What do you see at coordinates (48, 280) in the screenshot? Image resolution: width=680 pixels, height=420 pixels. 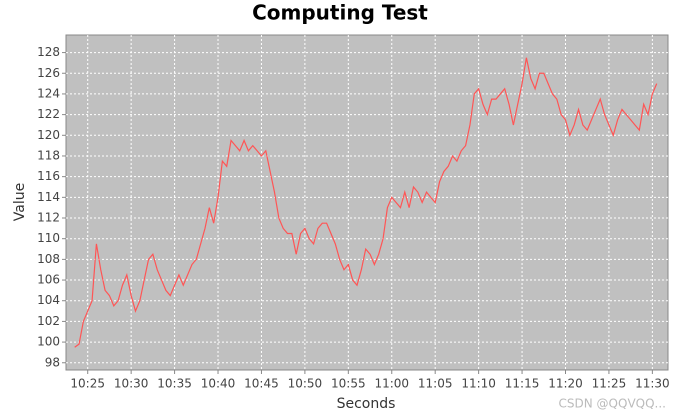 I see `y-tick-label: 106` at bounding box center [48, 280].